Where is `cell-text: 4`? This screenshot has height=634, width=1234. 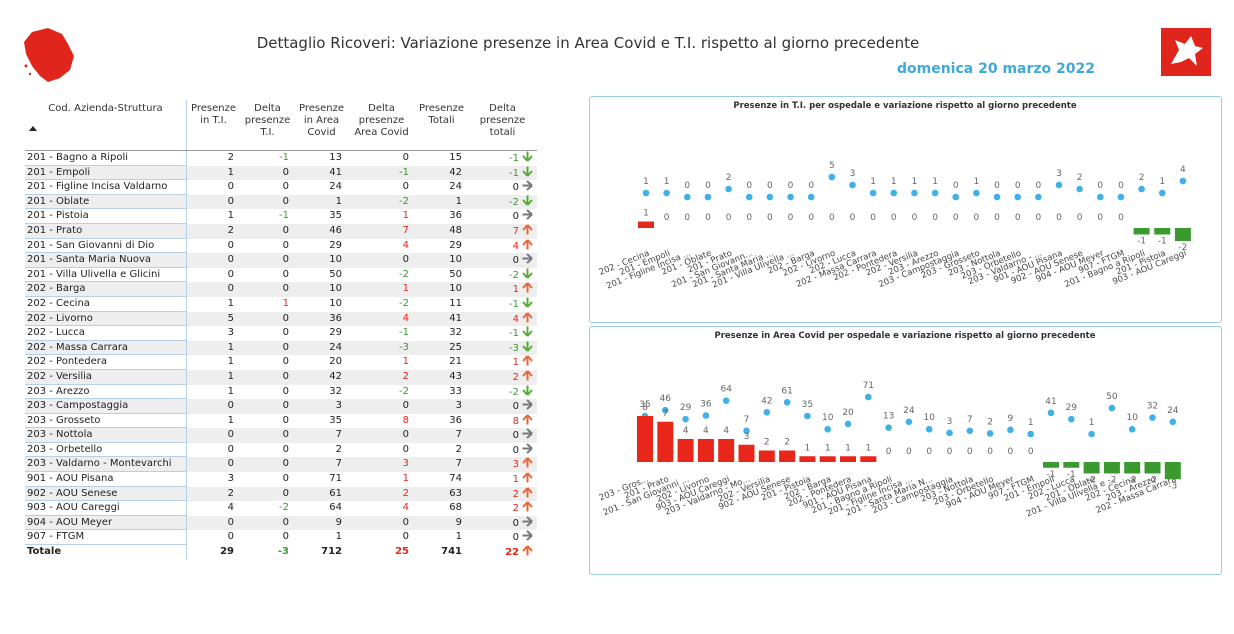 cell-text: 4 is located at coordinates (515, 246).